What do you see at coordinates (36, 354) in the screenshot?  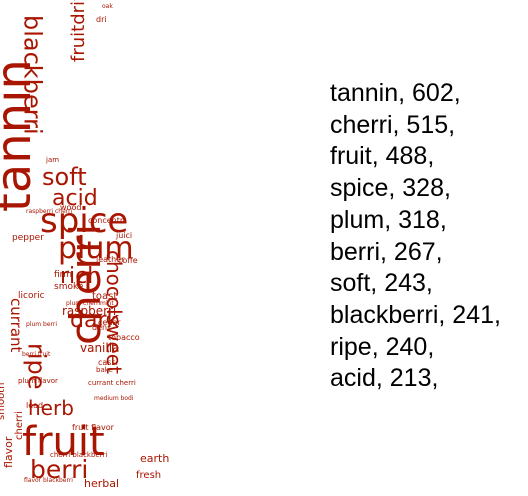 I see `cloud-word: berri fruit` at bounding box center [36, 354].